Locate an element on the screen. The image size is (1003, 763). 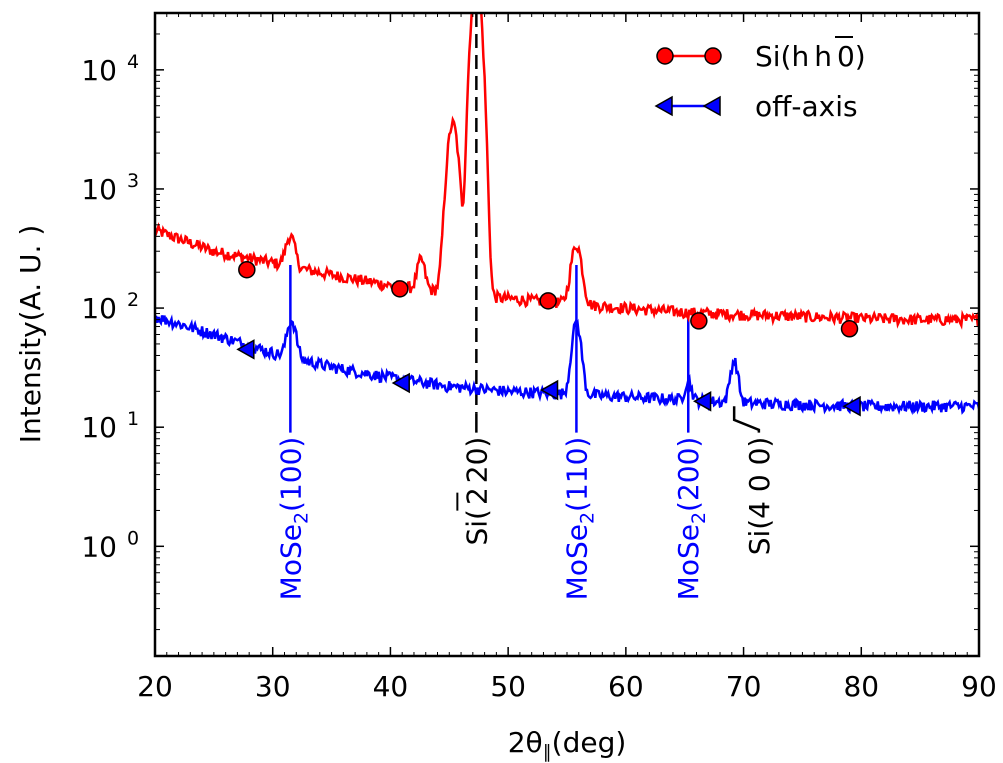
x-axis-title-subscript: ∥ is located at coordinates (547, 752).